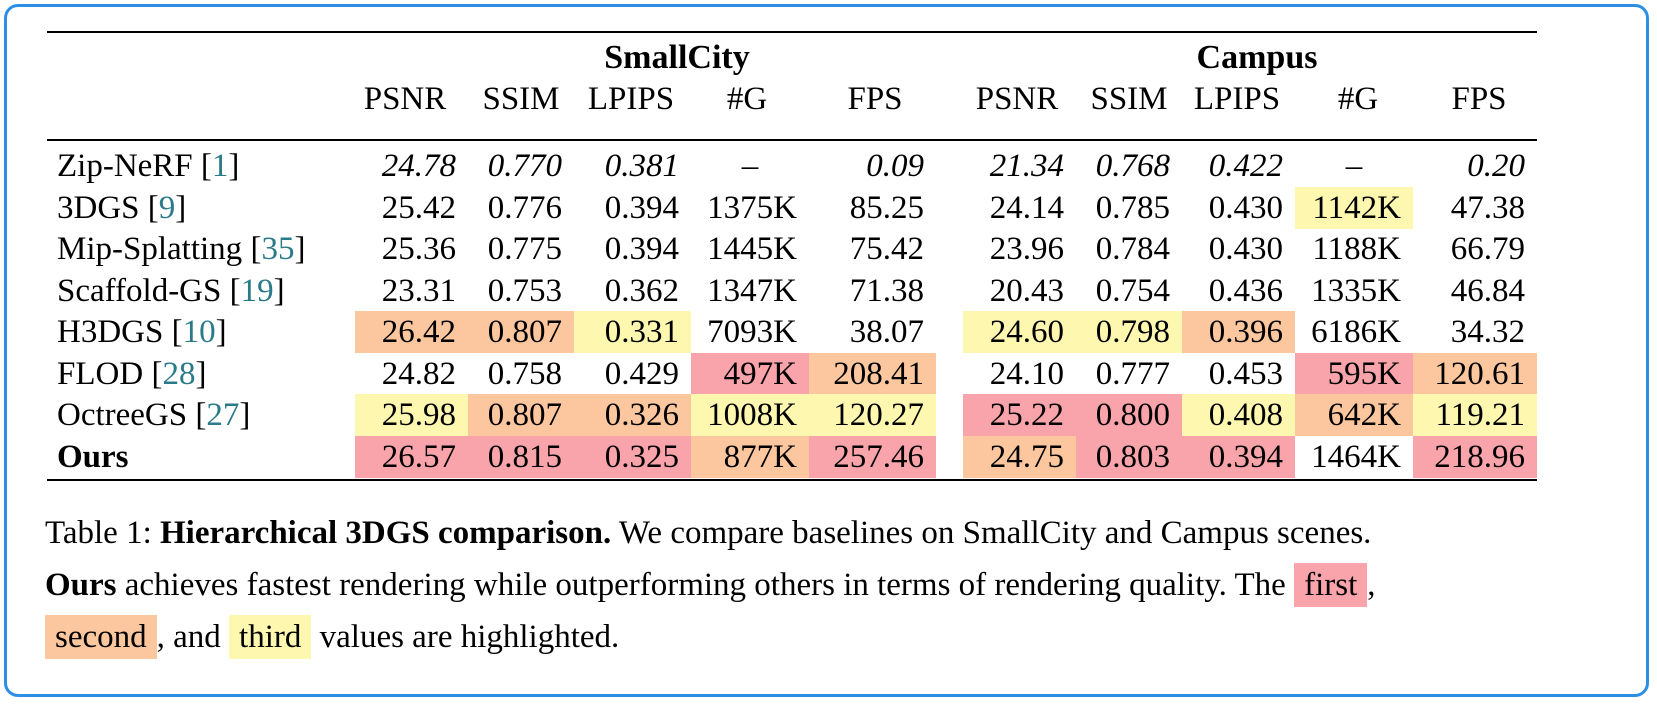  What do you see at coordinates (270, 637) in the screenshot?
I see `legend-third-swatch: third` at bounding box center [270, 637].